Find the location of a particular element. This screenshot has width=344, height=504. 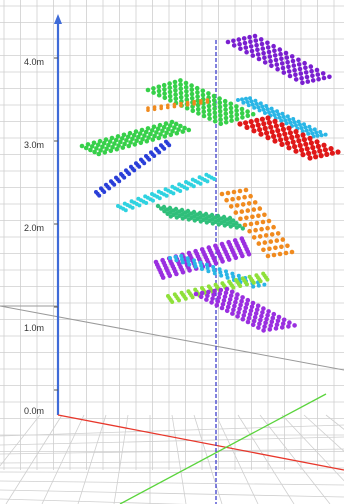

point-layer is located at coordinates (279, 59).